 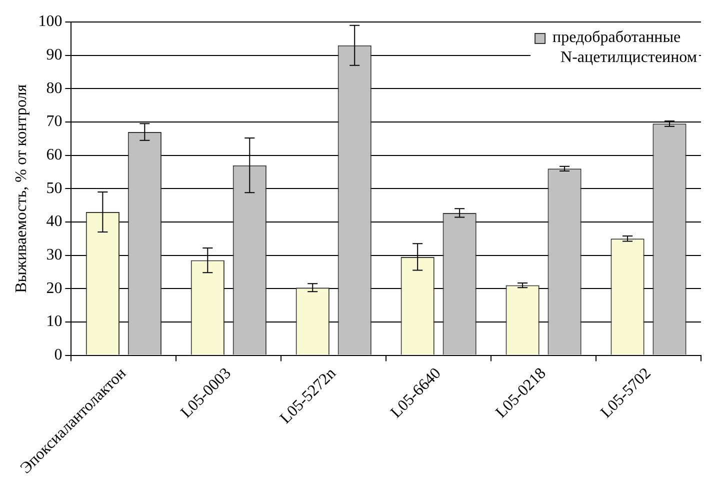 What do you see at coordinates (54, 121) in the screenshot?
I see `y-tick-label: 70` at bounding box center [54, 121].